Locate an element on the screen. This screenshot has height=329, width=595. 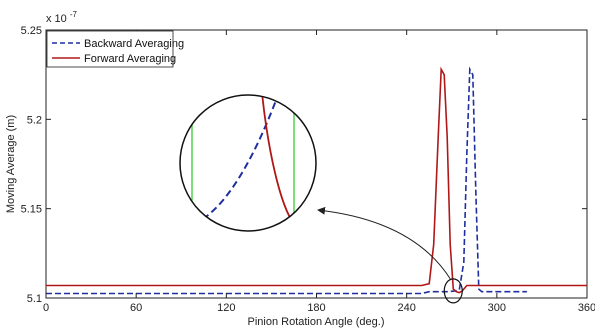
x-tick-label: 240 is located at coordinates (406, 308).